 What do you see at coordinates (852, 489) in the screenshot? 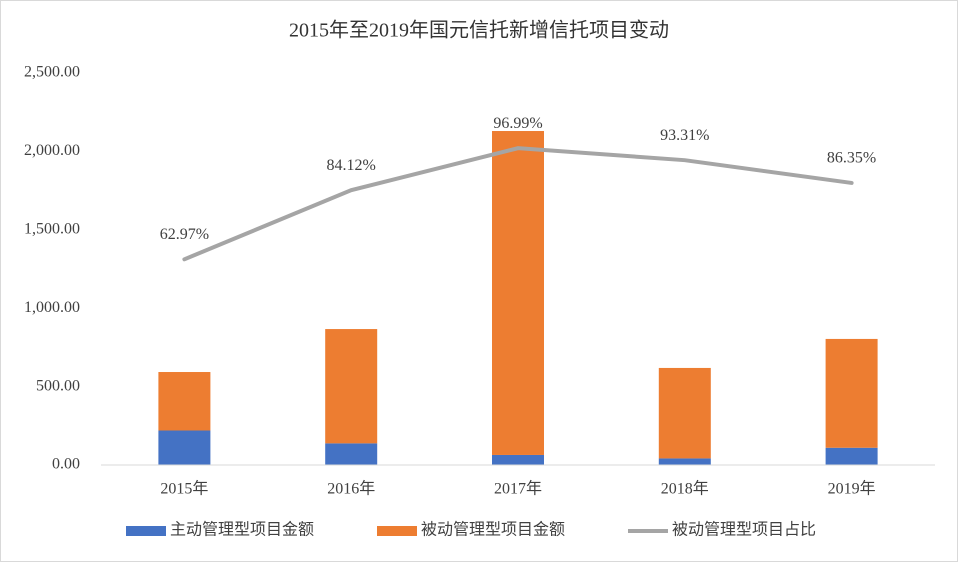
I see `x-tick-label: 2019年` at bounding box center [852, 489].